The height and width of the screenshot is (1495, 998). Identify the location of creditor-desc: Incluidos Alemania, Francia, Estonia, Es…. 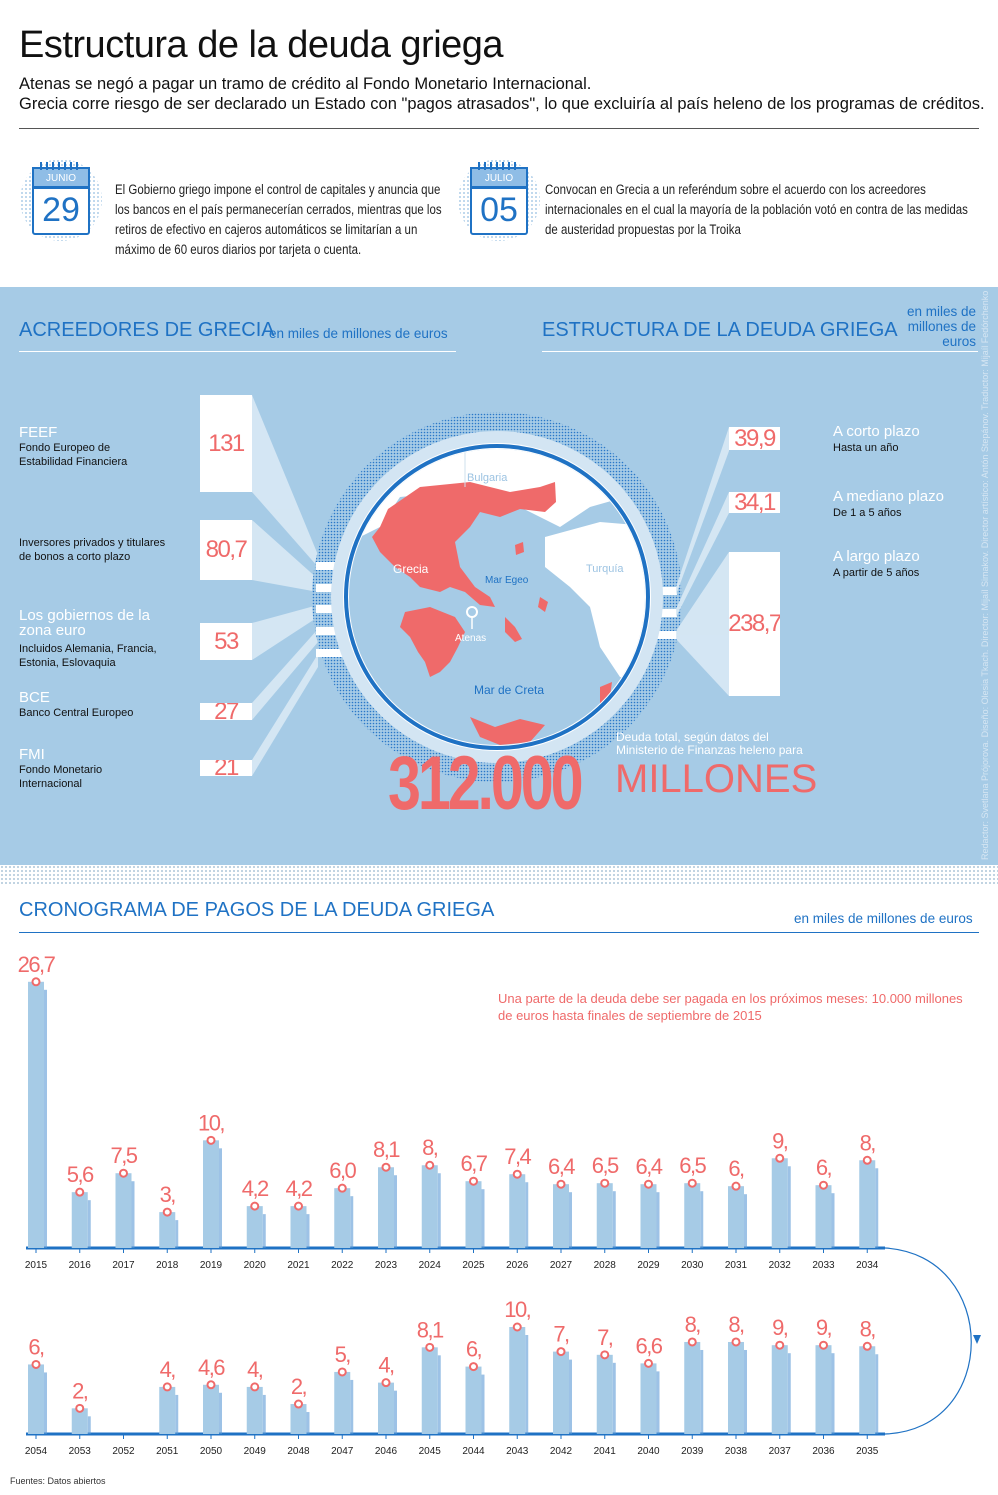
(88, 656).